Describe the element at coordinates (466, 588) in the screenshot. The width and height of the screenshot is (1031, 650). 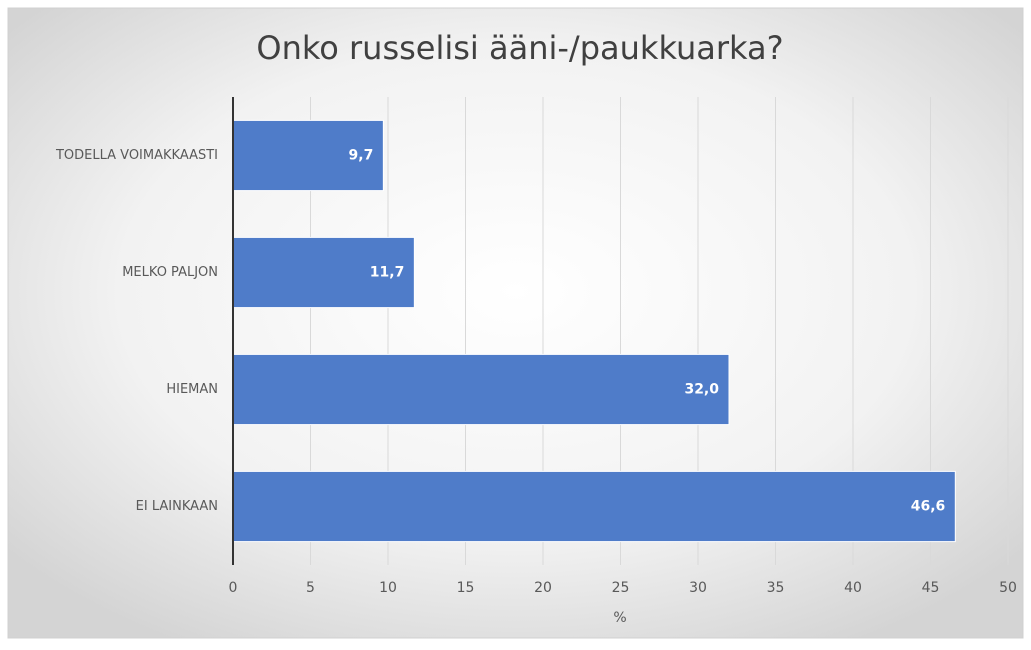
I see `x-tick-label: 15` at that location.